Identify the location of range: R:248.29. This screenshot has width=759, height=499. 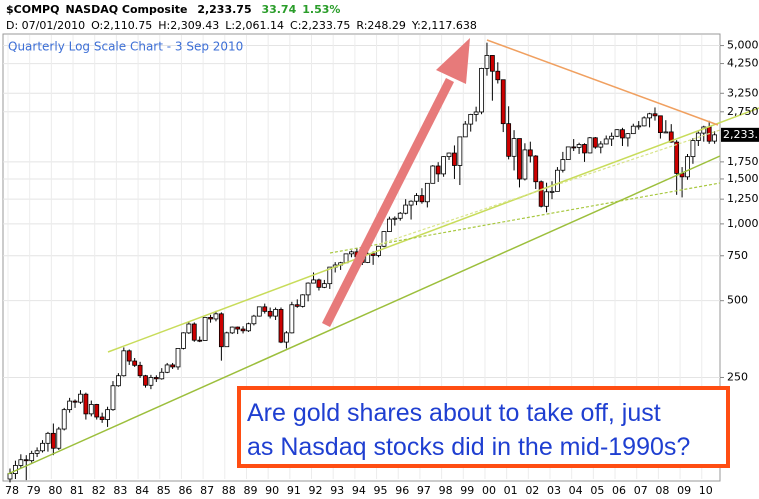
(381, 25).